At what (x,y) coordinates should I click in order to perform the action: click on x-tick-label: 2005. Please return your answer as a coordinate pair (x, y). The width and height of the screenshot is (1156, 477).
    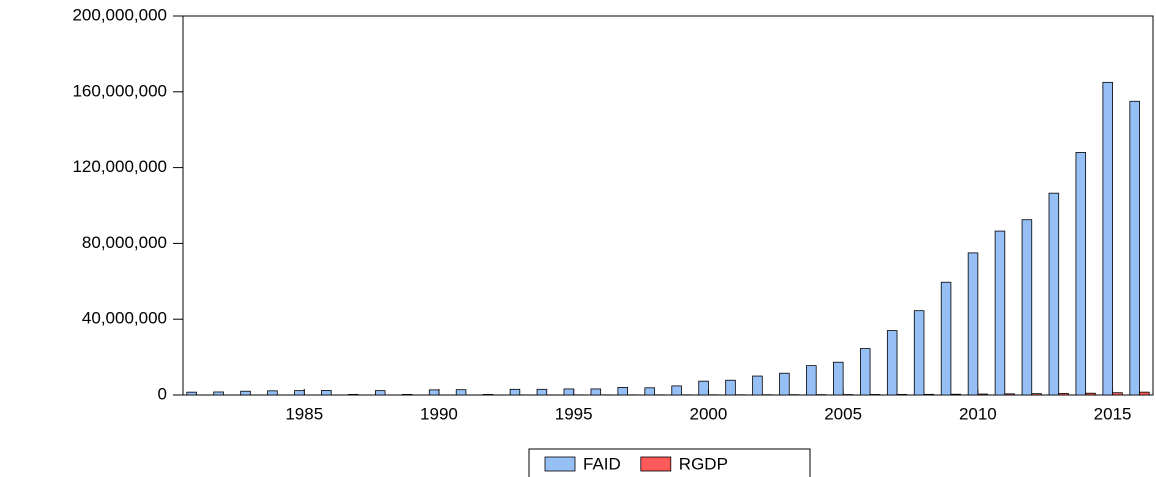
    Looking at the image, I should click on (843, 413).